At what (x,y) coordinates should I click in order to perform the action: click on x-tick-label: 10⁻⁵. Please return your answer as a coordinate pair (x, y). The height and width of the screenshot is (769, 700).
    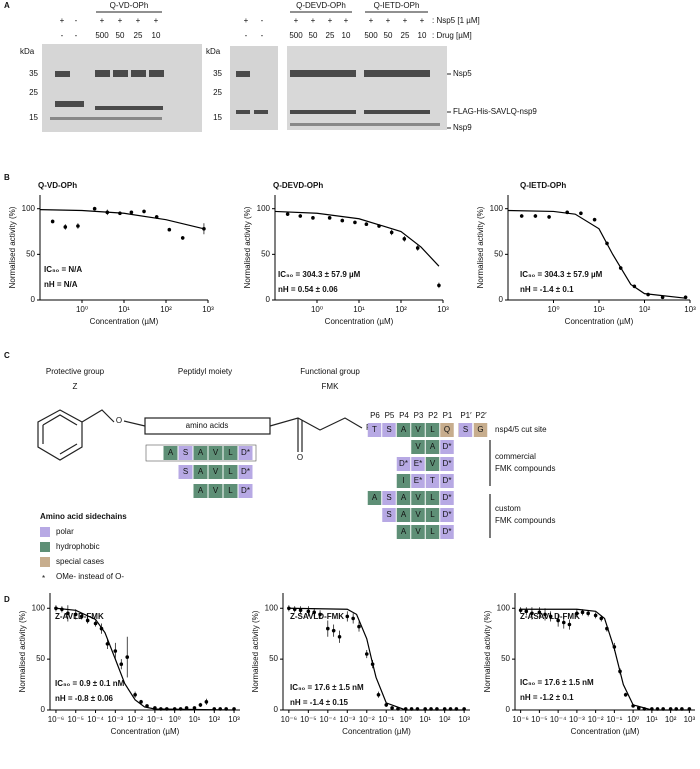
    Looking at the image, I should click on (76, 719).